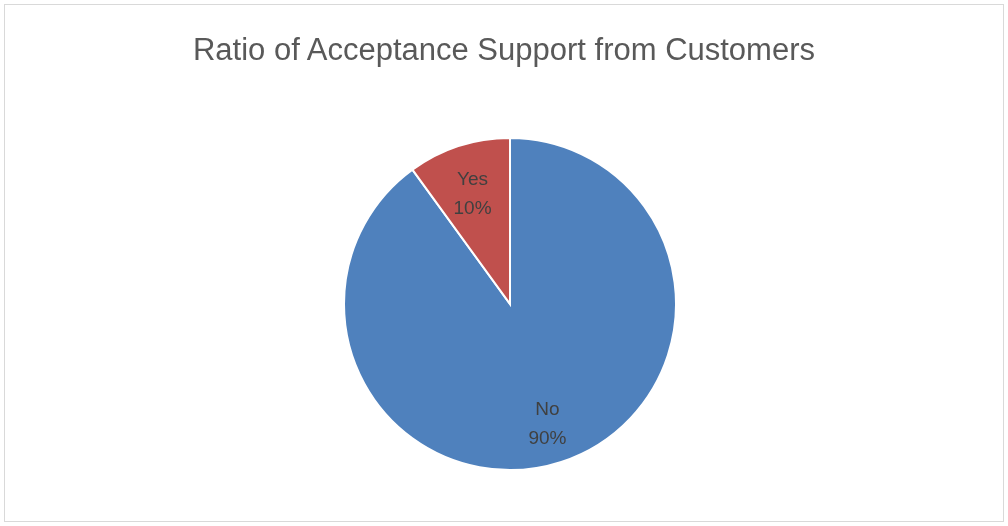 This screenshot has width=1008, height=526. I want to click on data-label: 10%, so click(472, 207).